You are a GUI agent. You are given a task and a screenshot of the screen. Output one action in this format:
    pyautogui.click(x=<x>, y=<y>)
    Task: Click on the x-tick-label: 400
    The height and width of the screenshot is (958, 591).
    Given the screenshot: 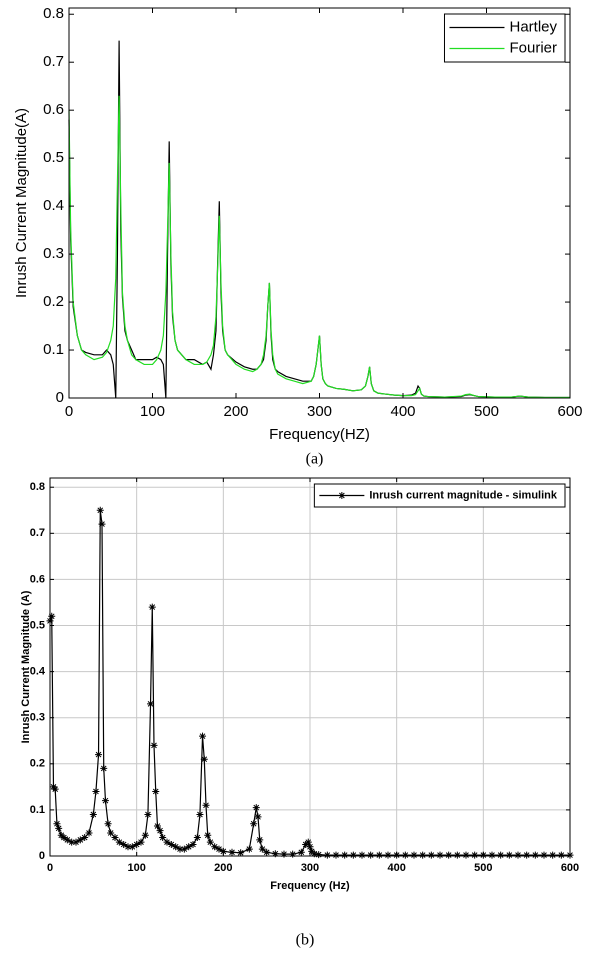 What is the action you would take?
    pyautogui.click(x=402, y=411)
    